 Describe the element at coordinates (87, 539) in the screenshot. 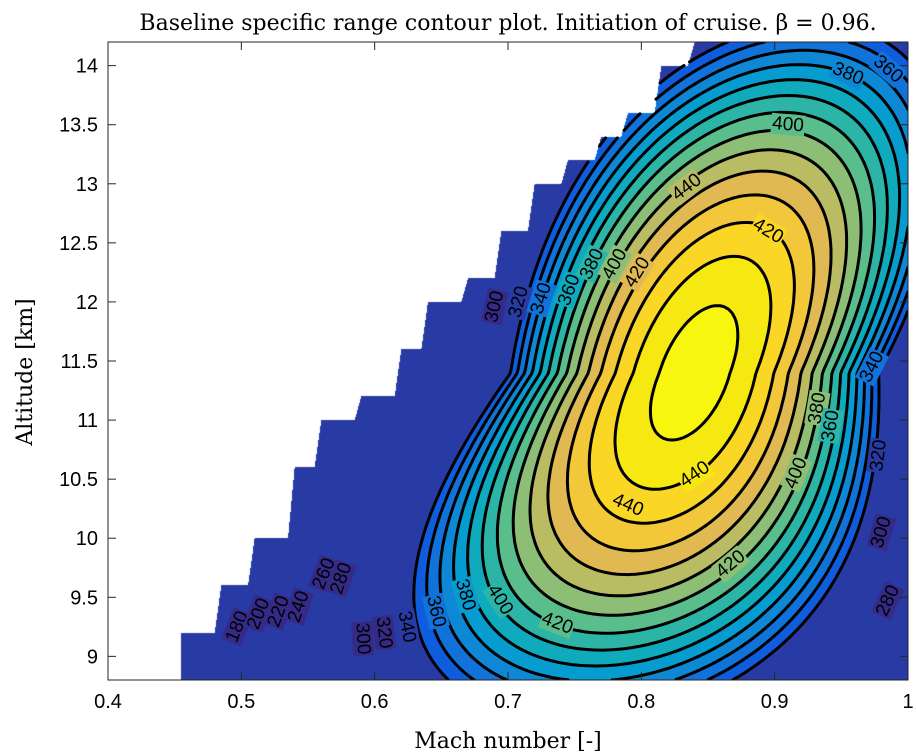

I see `y-tick-label: 10` at that location.